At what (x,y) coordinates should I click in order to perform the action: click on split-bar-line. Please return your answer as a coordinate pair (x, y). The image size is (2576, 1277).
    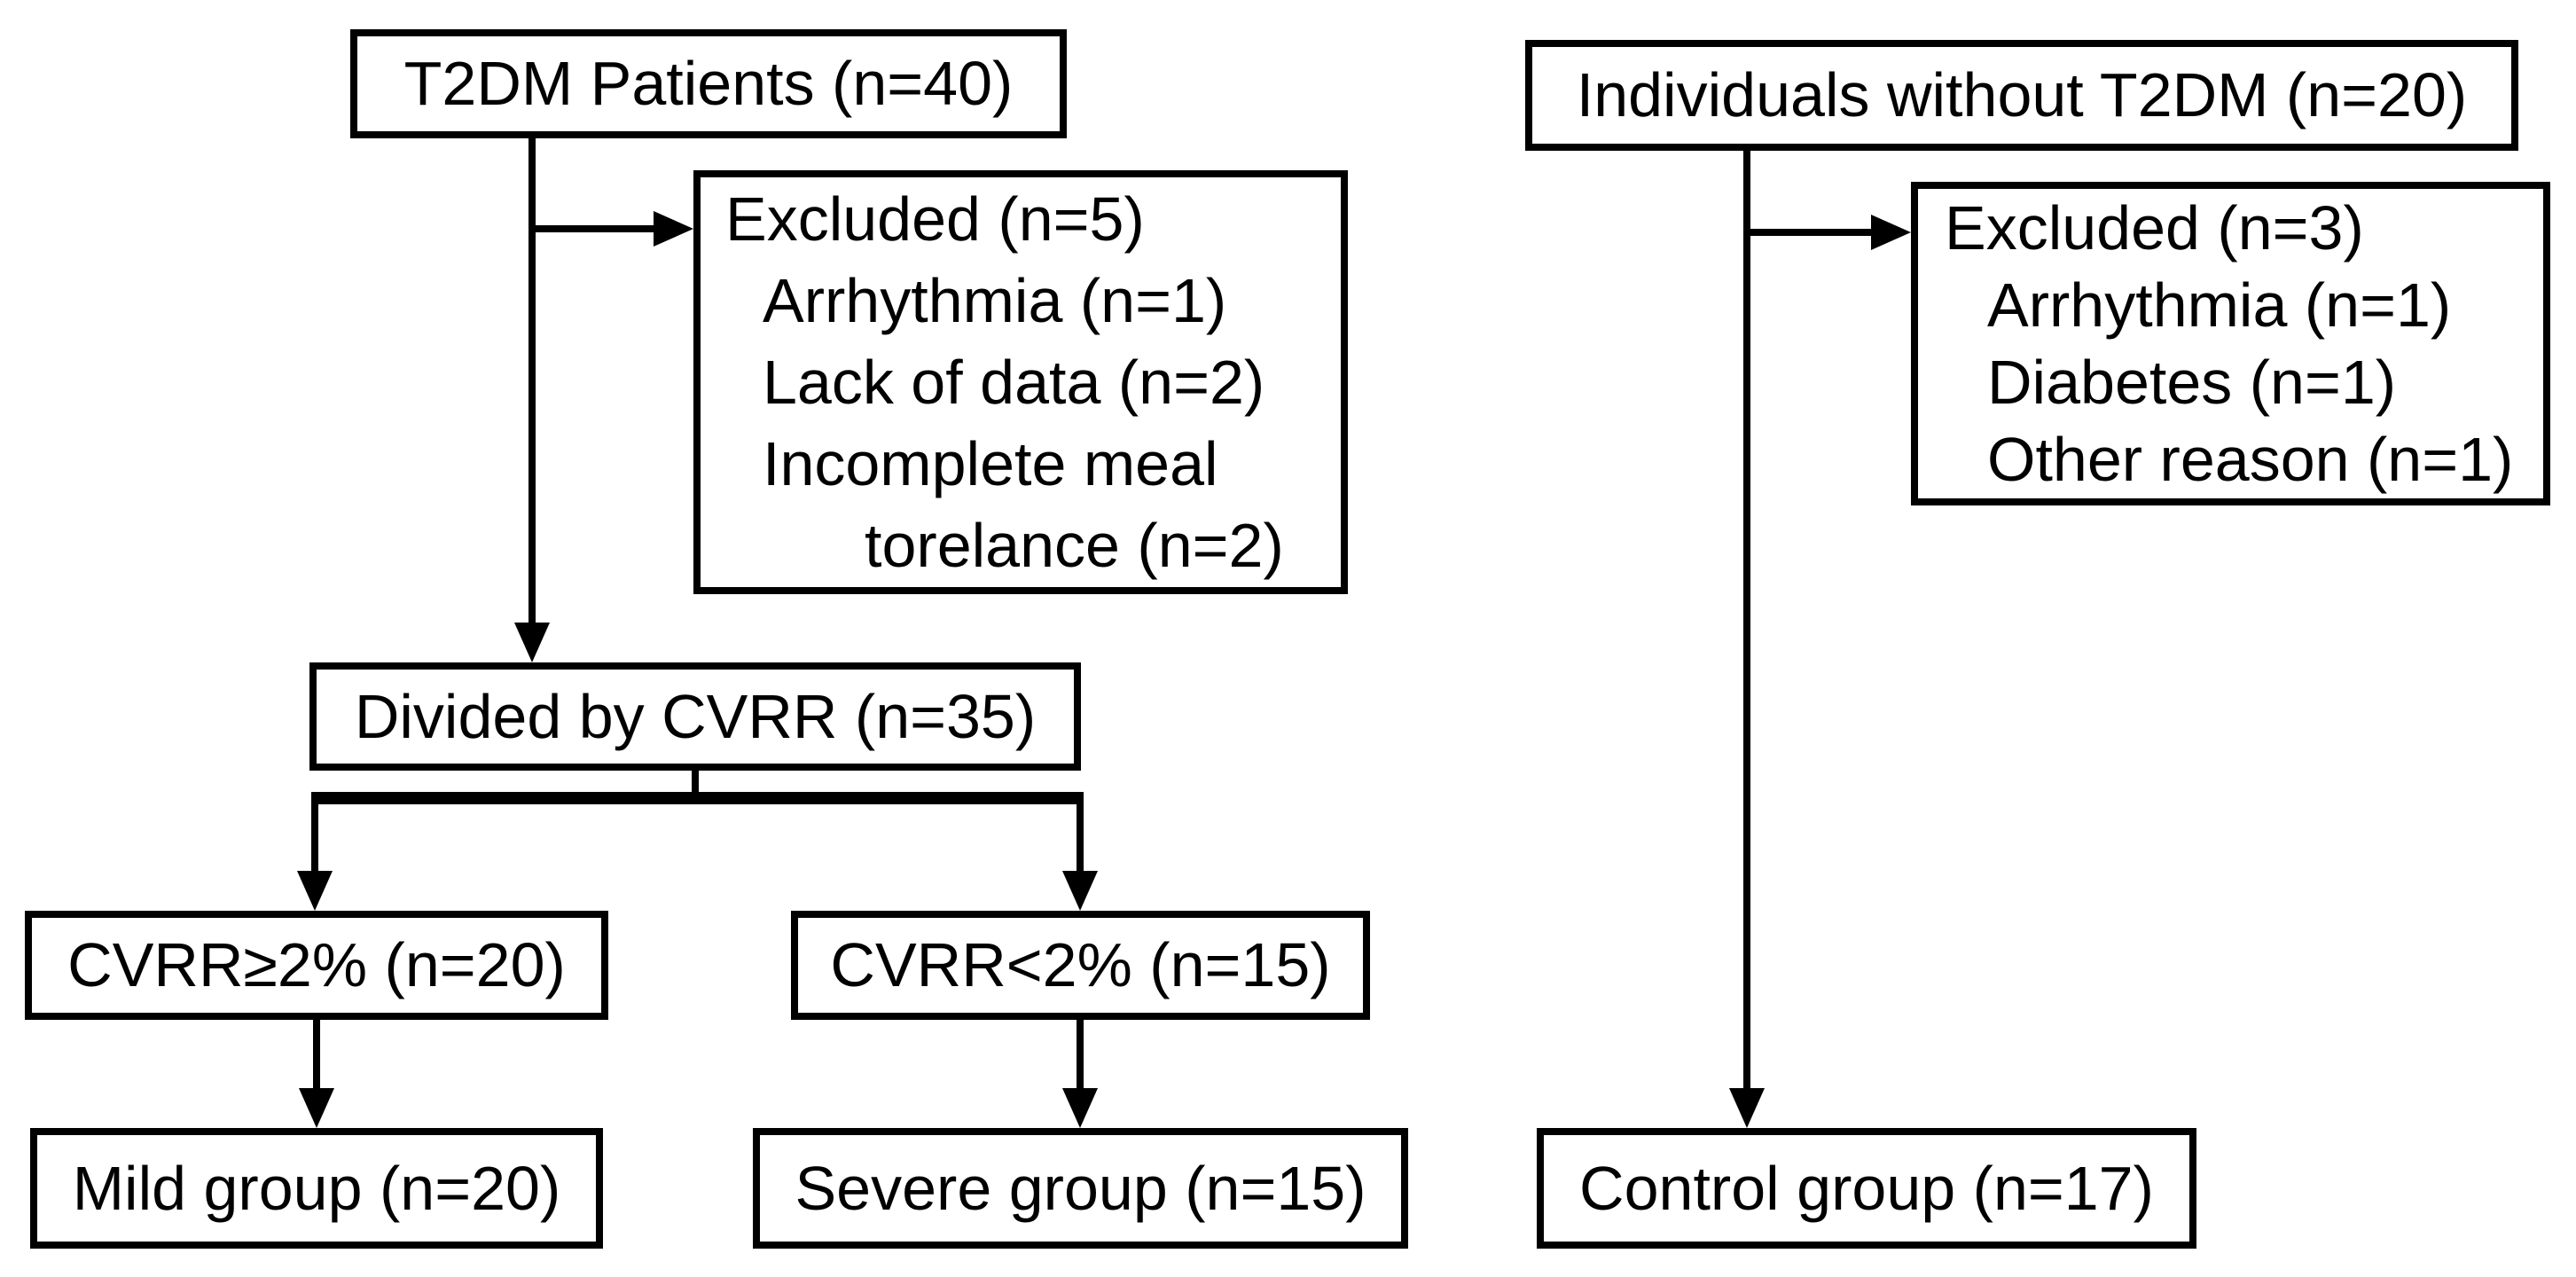
    Looking at the image, I should click on (697, 798).